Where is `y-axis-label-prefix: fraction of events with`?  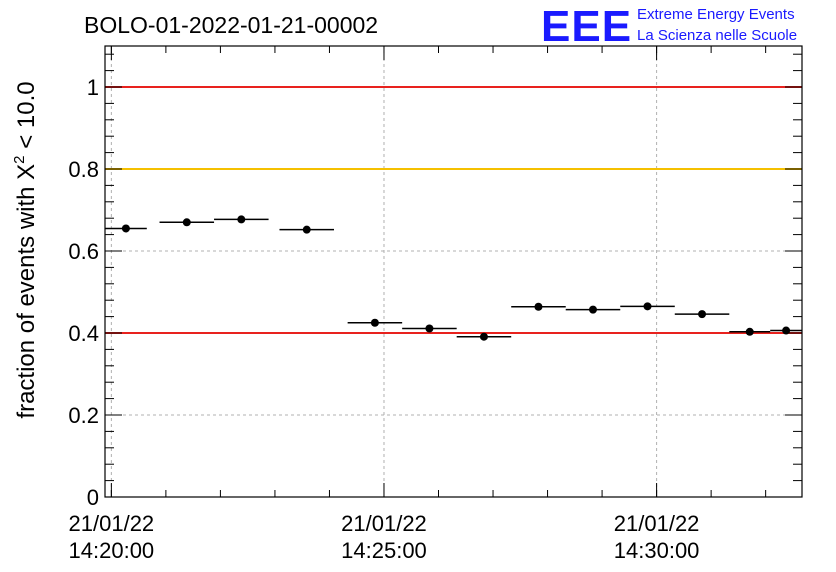 y-axis-label-prefix: fraction of events with is located at coordinates (26, 299).